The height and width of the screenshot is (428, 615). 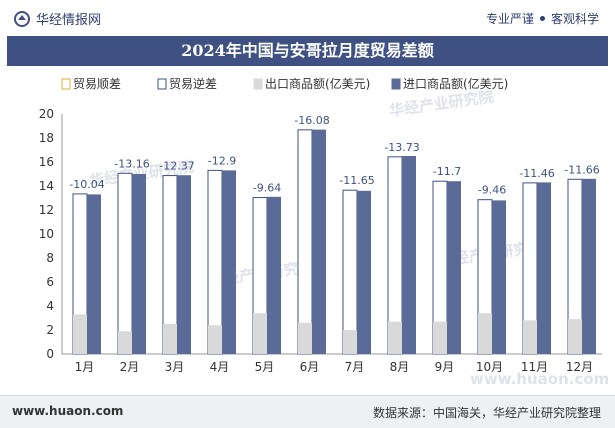 I want to click on brand-logo-icon, so click(x=22, y=19).